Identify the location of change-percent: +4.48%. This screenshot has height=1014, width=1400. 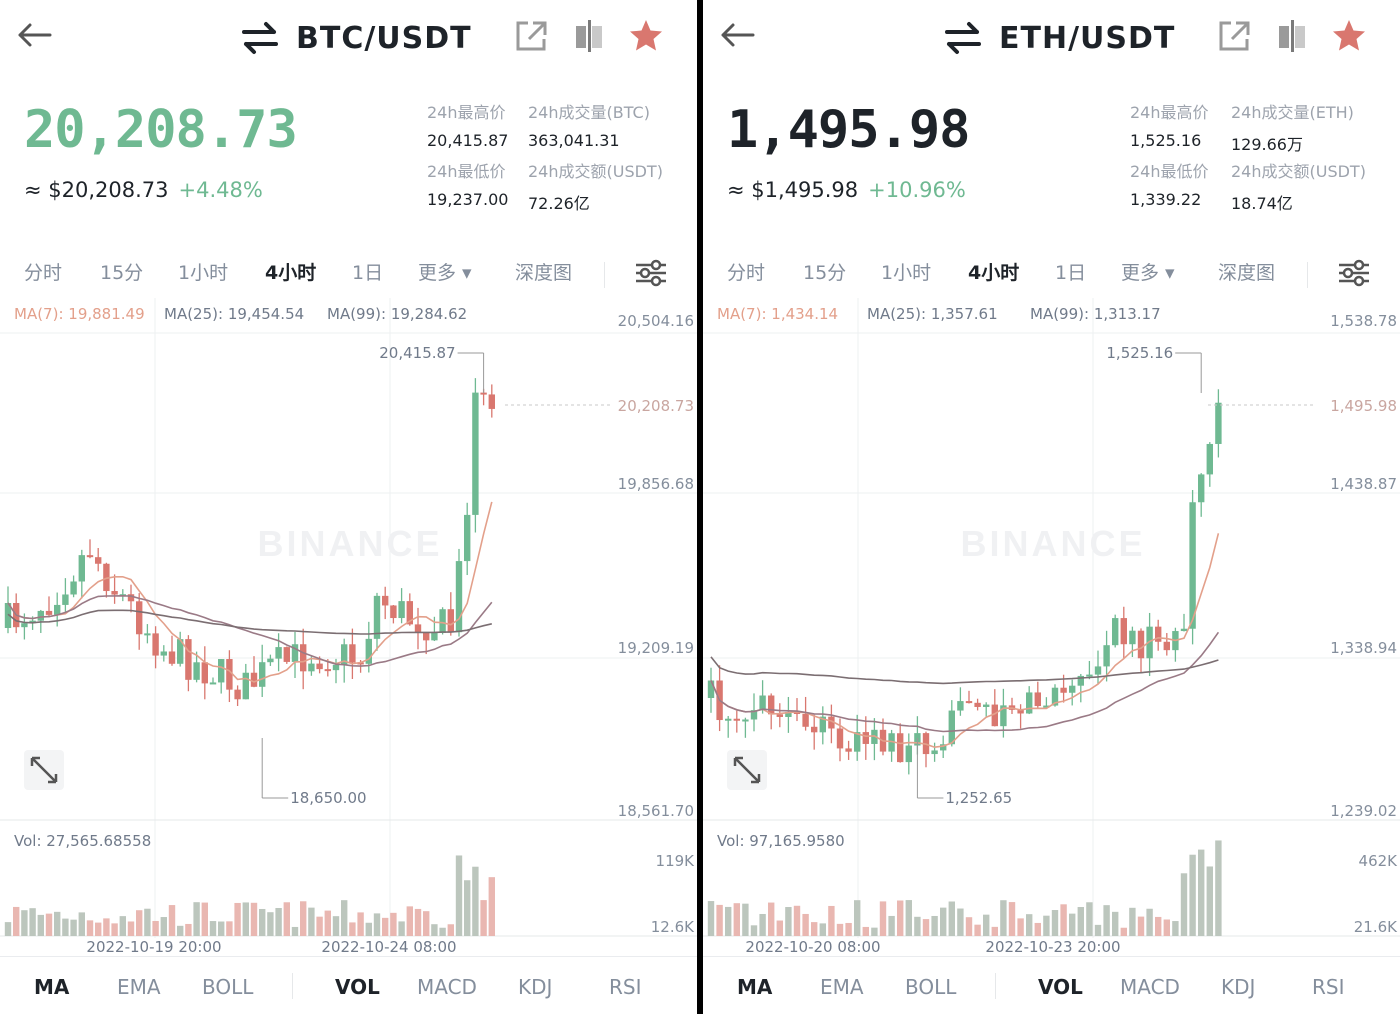
(220, 190).